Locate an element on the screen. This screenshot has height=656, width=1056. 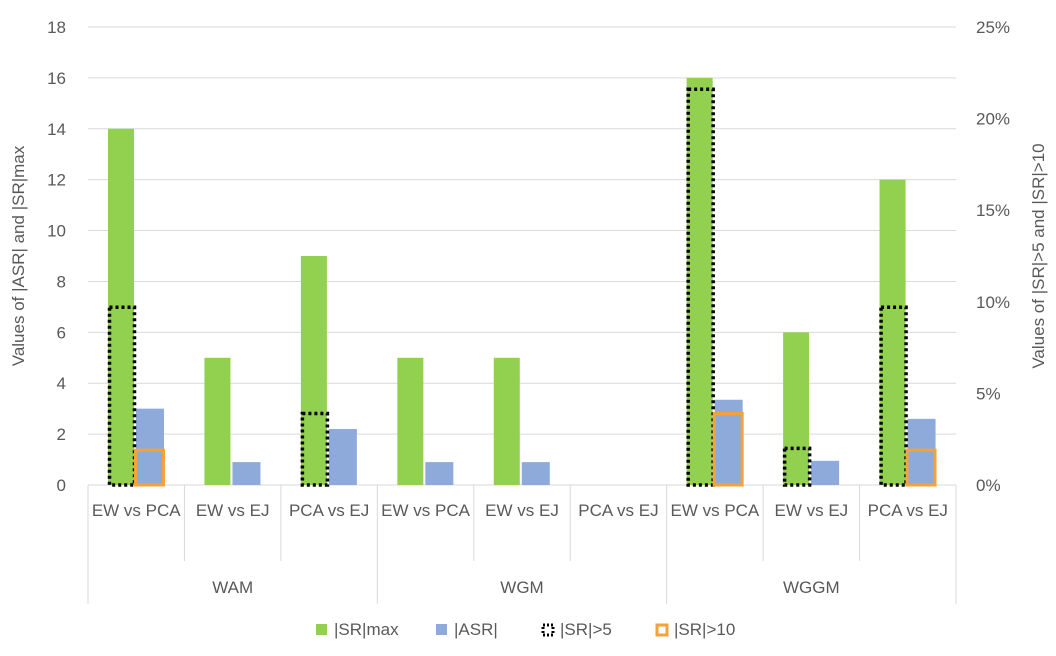
legend-label: |SR|max is located at coordinates (366, 629).